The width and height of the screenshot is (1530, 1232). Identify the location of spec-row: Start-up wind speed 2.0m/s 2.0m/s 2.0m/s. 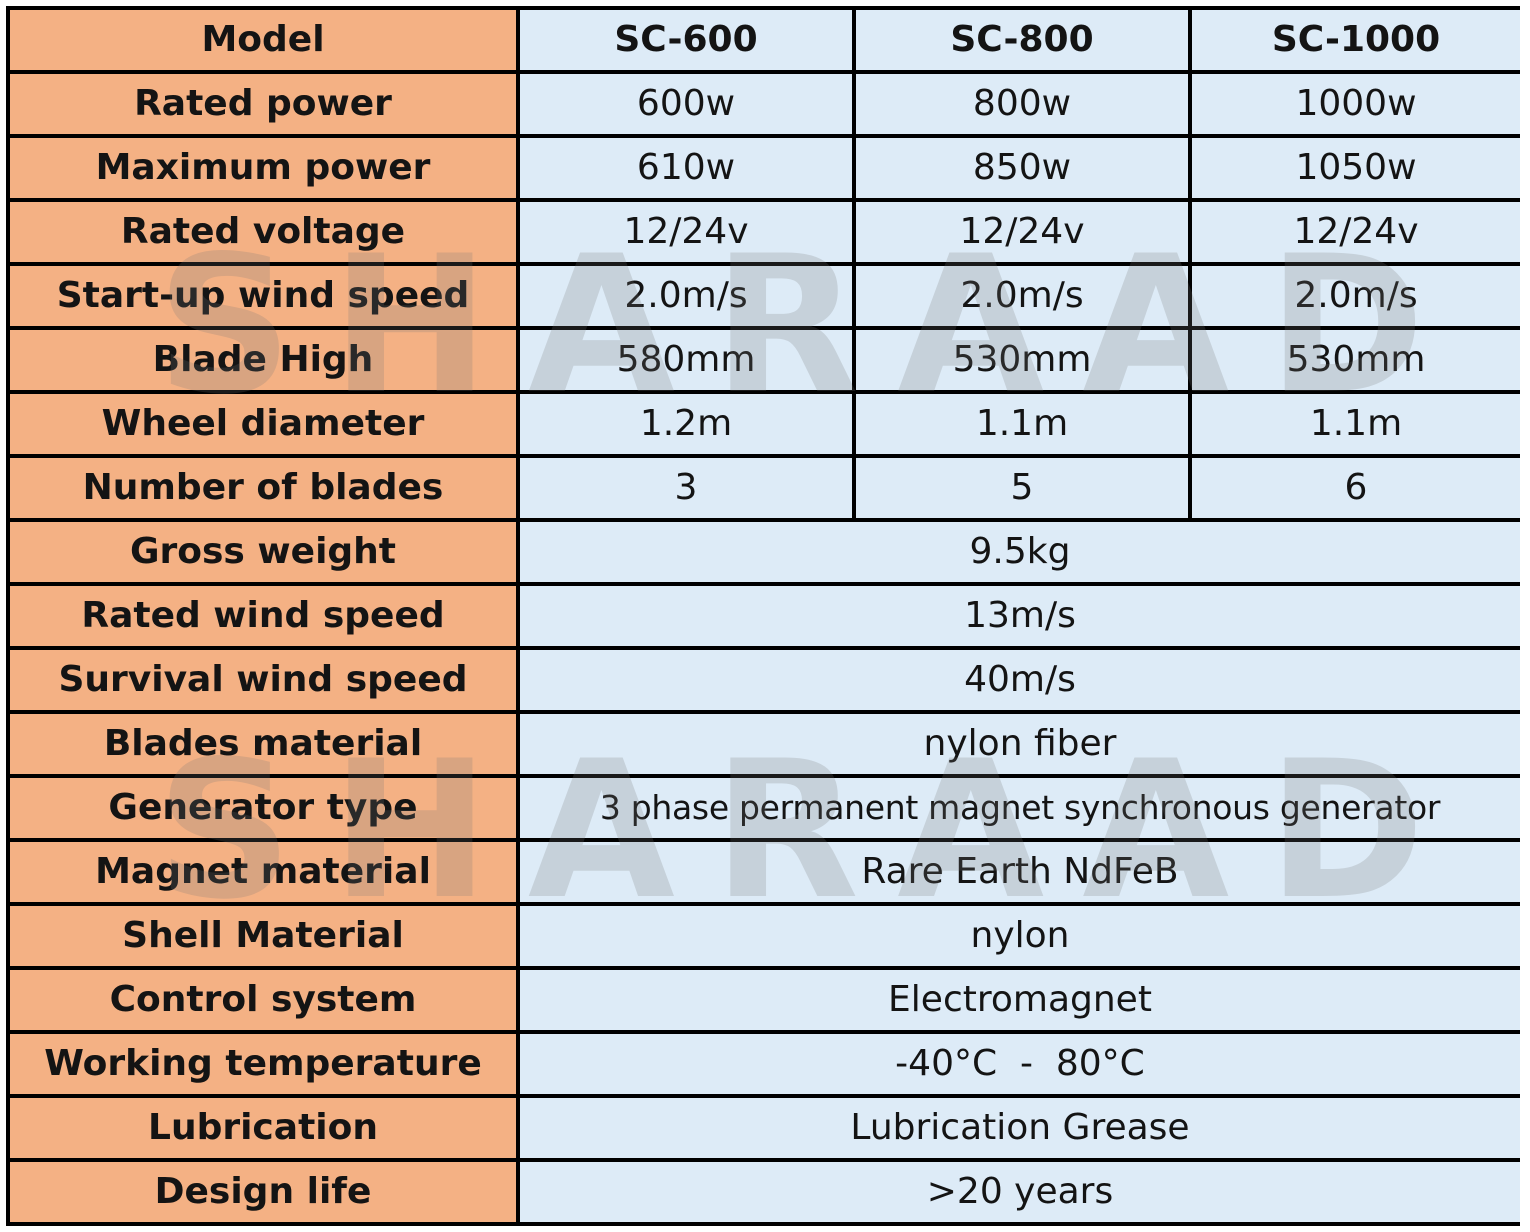
(765, 296).